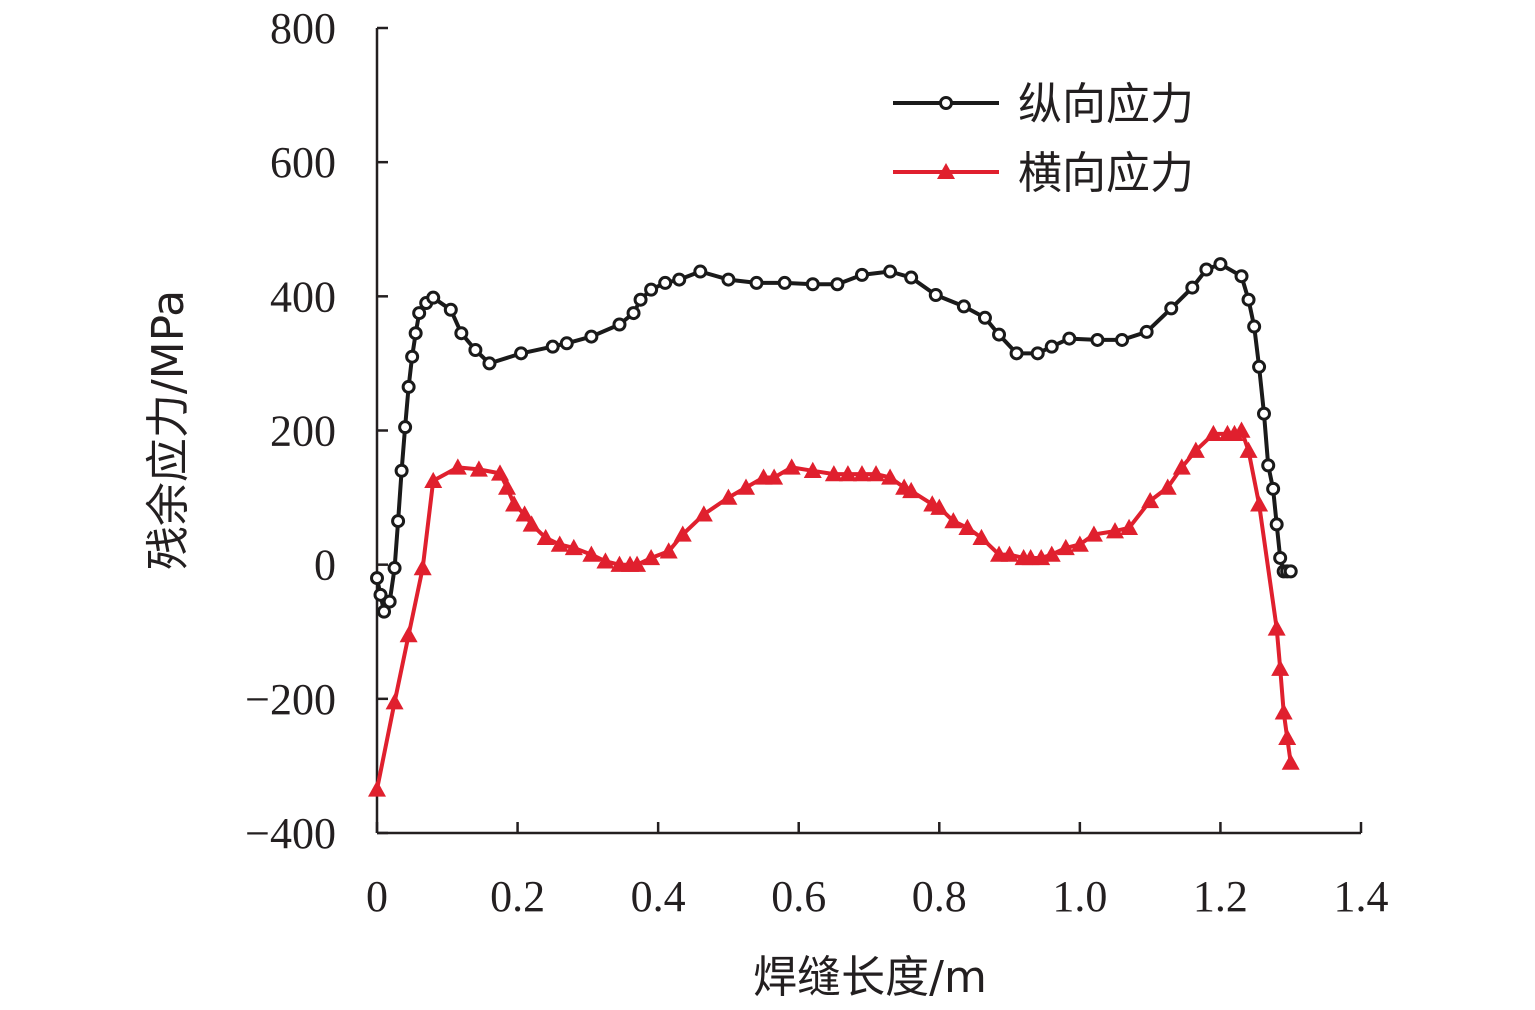 The image size is (1535, 1010). What do you see at coordinates (939, 896) in the screenshot?
I see `x-tick-label: 0.8` at bounding box center [939, 896].